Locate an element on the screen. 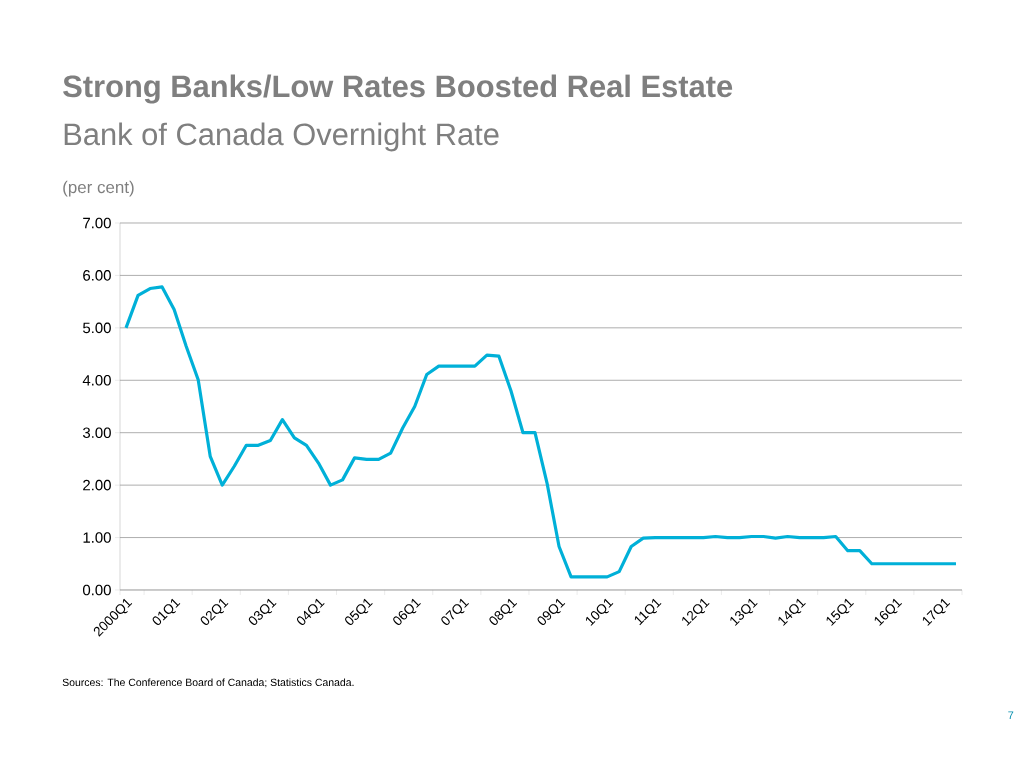 The width and height of the screenshot is (1020, 769). y-tick-label: 2.00 is located at coordinates (97, 485).